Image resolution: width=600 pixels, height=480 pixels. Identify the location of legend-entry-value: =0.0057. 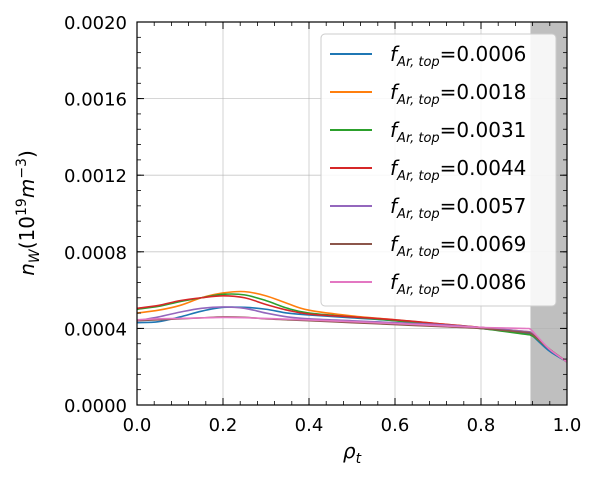
(483, 206).